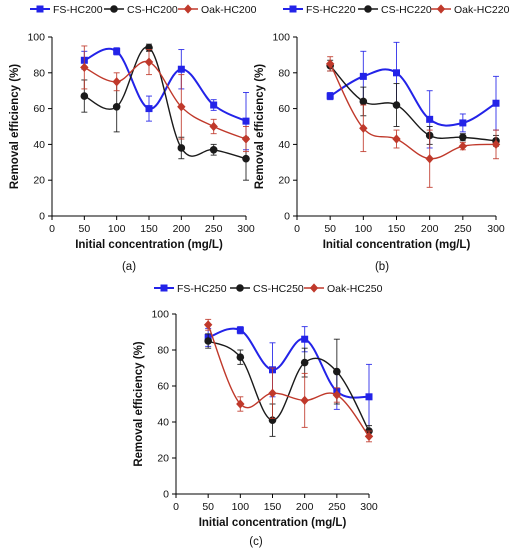 The width and height of the screenshot is (513, 555). What do you see at coordinates (229, 10) in the screenshot?
I see `legend-label: Oak-HC200` at bounding box center [229, 10].